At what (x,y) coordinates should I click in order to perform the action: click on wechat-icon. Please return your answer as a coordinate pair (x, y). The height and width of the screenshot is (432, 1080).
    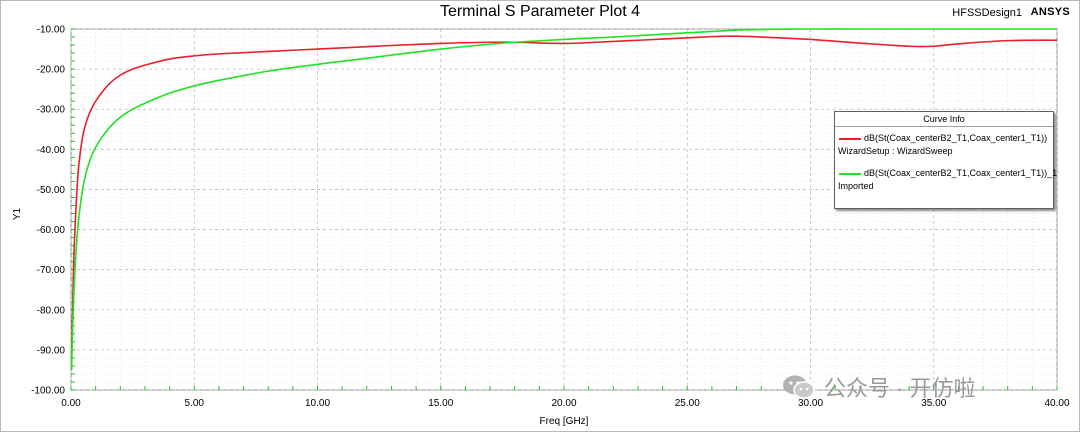
    Looking at the image, I should click on (799, 387).